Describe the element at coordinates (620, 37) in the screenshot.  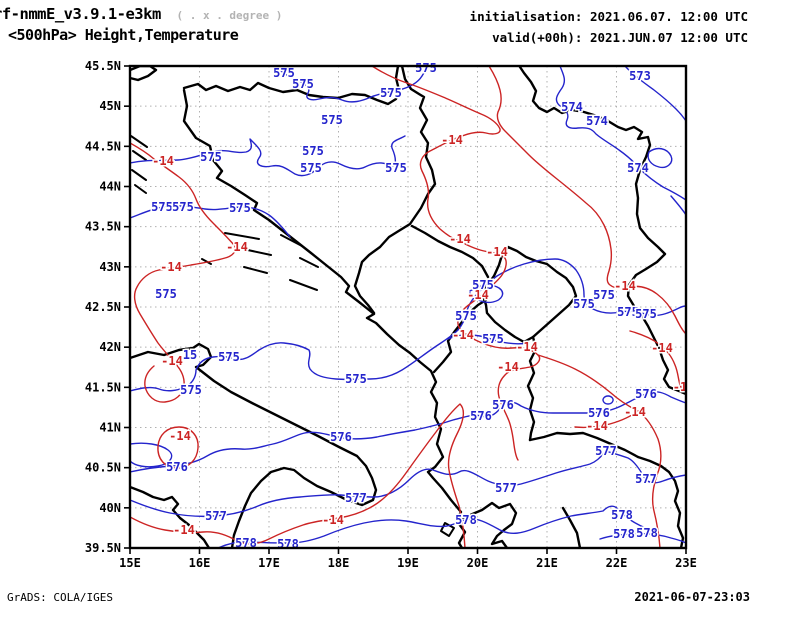
I see `valid-time: valid(+00h): 2021.JUN.07 12:00 UTC` at that location.